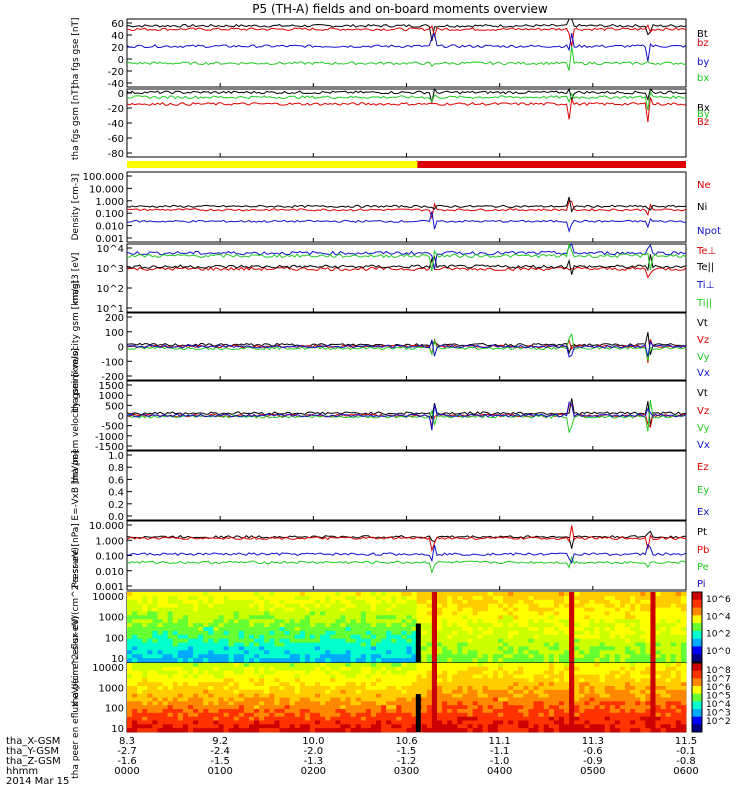  I want to click on ephemeris-value: -1.0, so click(500, 761).